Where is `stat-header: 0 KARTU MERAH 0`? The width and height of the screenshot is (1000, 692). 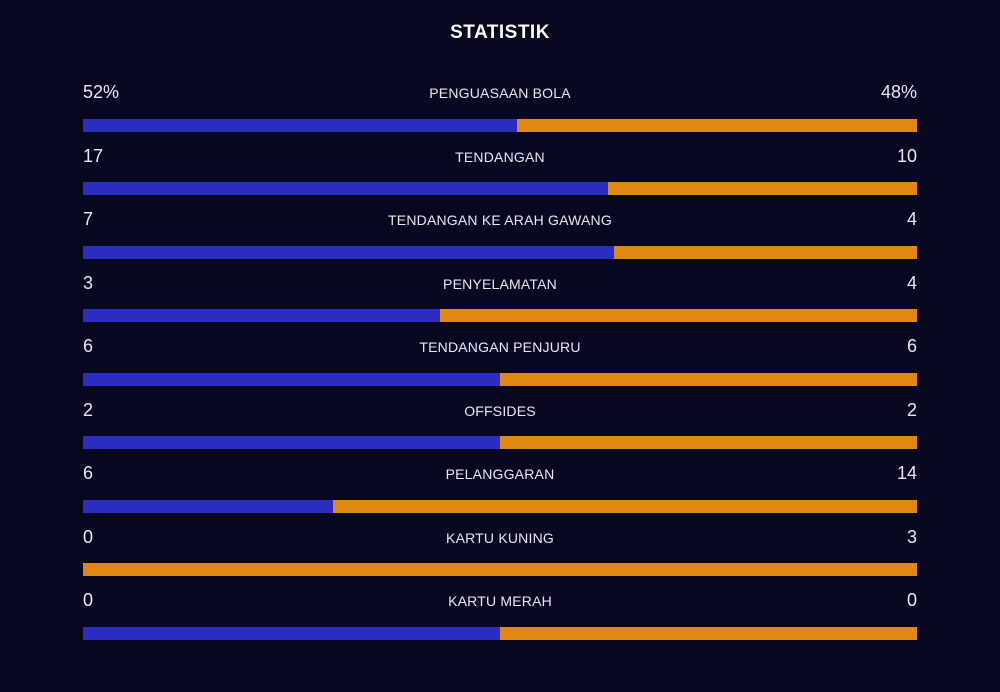
stat-header: 0 KARTU MERAH 0 is located at coordinates (500, 606).